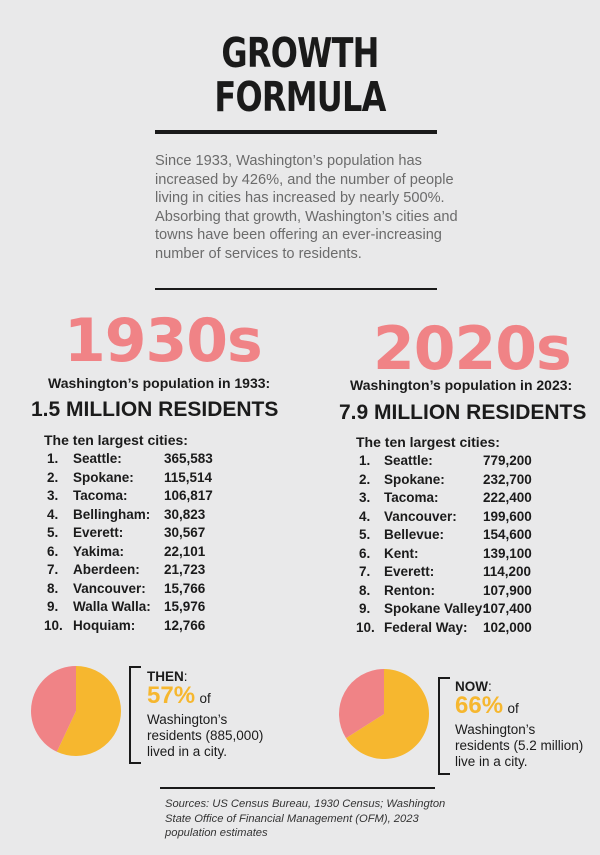 This screenshot has height=855, width=600. What do you see at coordinates (150, 533) in the screenshot?
I see `list-item: 5. Everett: 30,567` at bounding box center [150, 533].